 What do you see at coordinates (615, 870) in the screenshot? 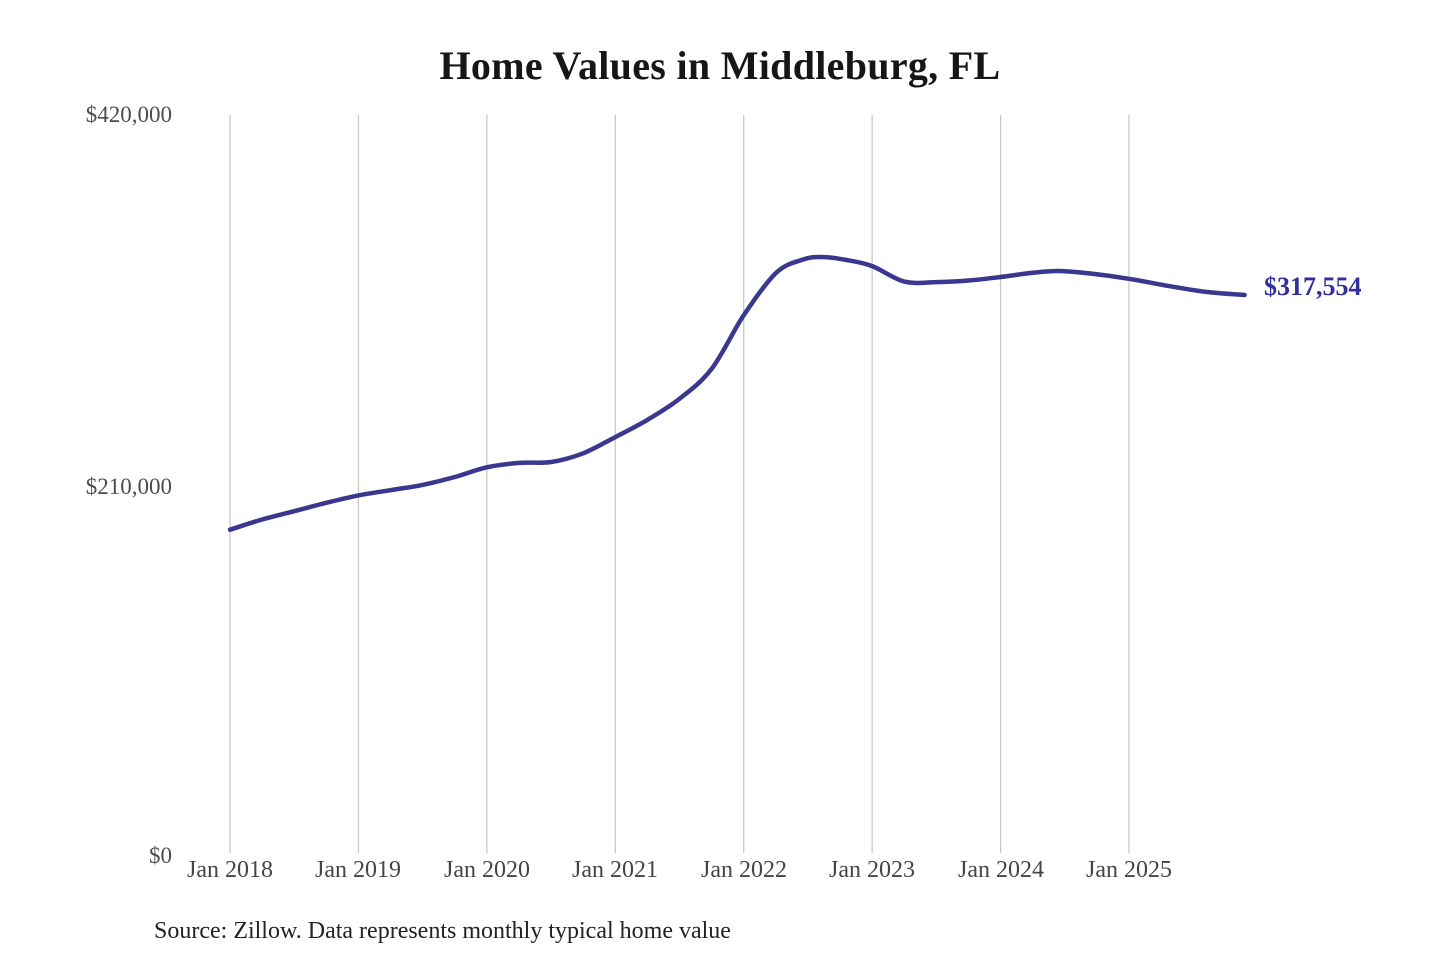
I see `x-axis-tick-label-jan-2021: Jan 2021` at bounding box center [615, 870].